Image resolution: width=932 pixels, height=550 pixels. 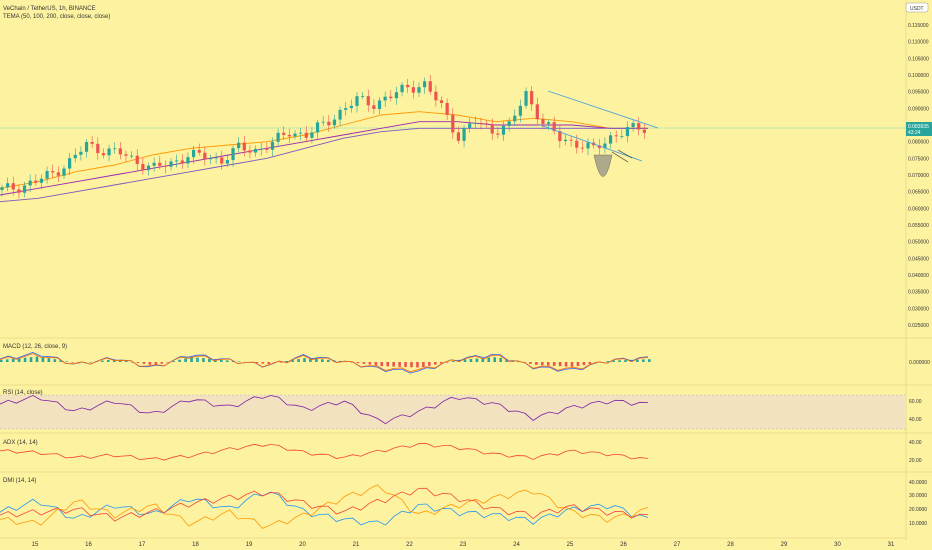 What do you see at coordinates (35, 347) in the screenshot?
I see `macd-title: MACD (12, 26, close, 9)` at bounding box center [35, 347].